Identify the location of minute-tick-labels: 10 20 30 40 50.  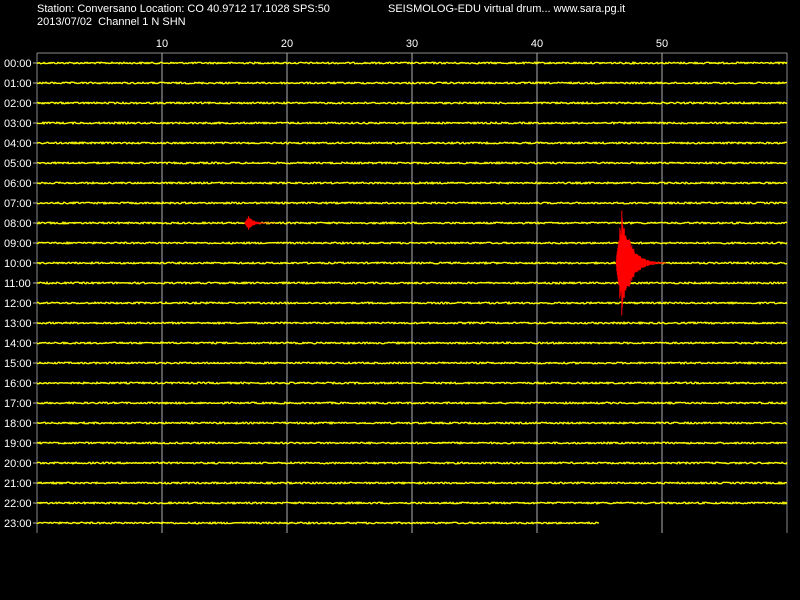
(412, 44).